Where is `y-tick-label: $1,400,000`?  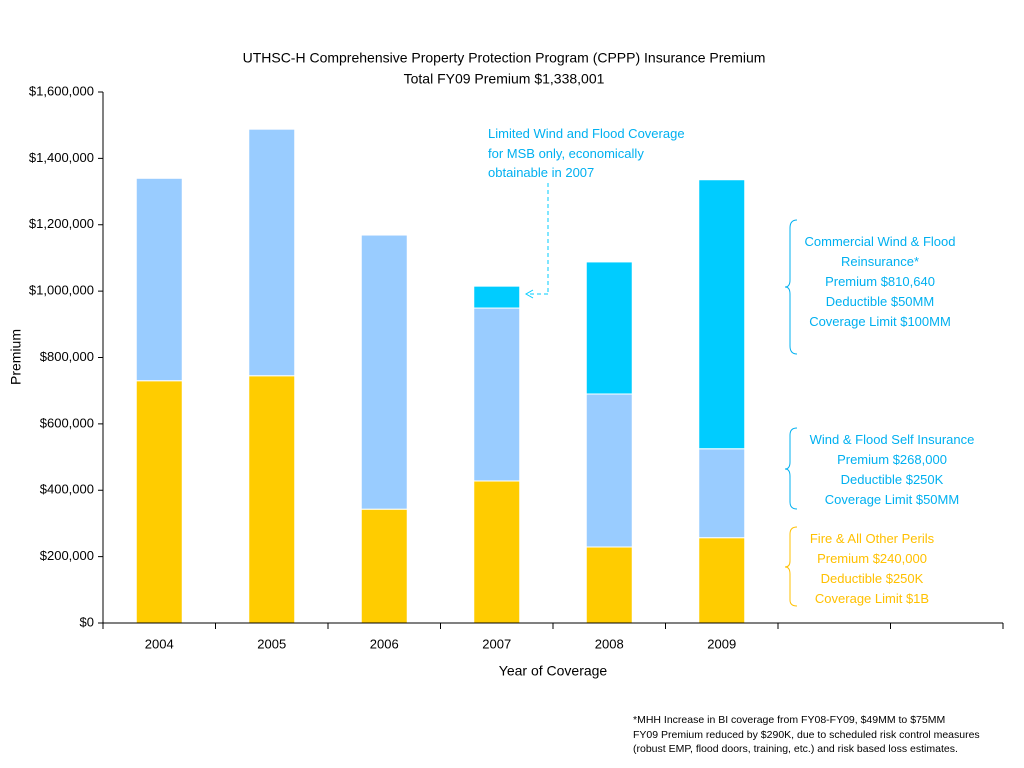
y-tick-label: $1,400,000 is located at coordinates (61, 157).